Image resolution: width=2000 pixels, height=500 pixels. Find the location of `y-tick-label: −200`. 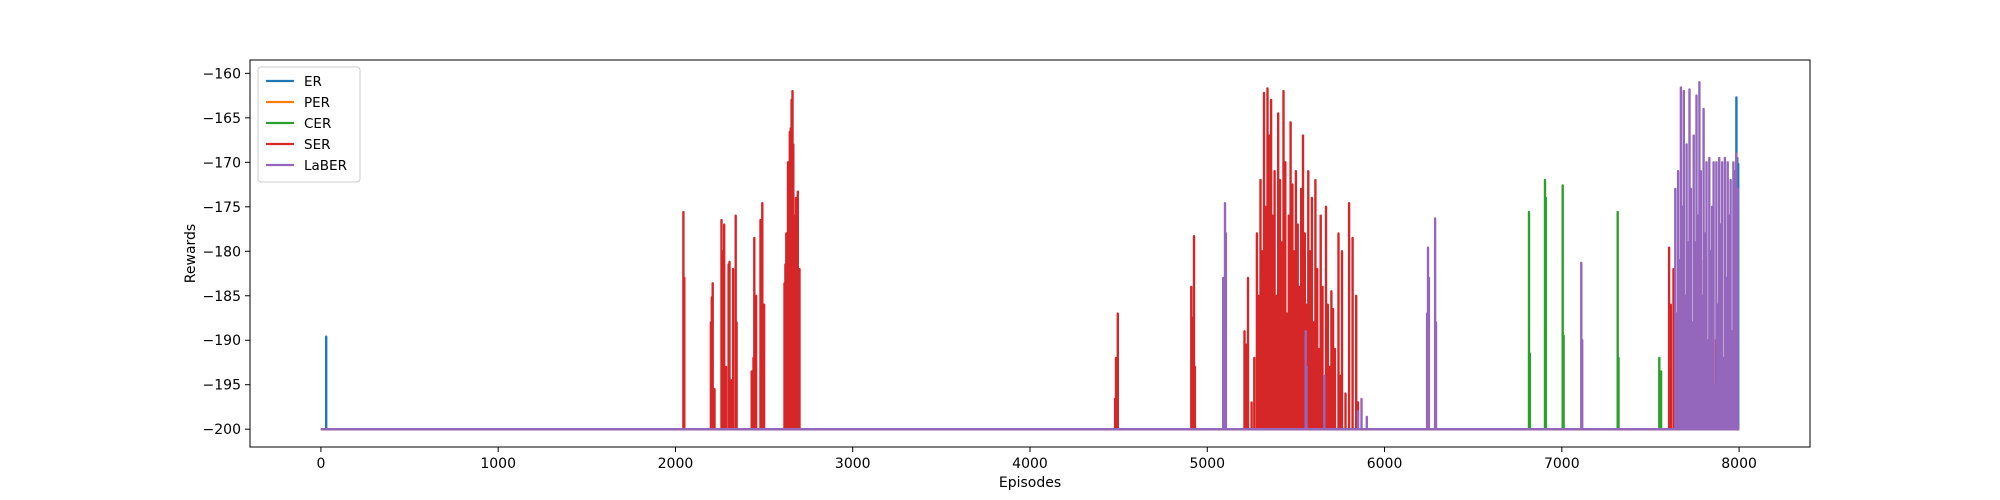

y-tick-label: −200 is located at coordinates (222, 430).